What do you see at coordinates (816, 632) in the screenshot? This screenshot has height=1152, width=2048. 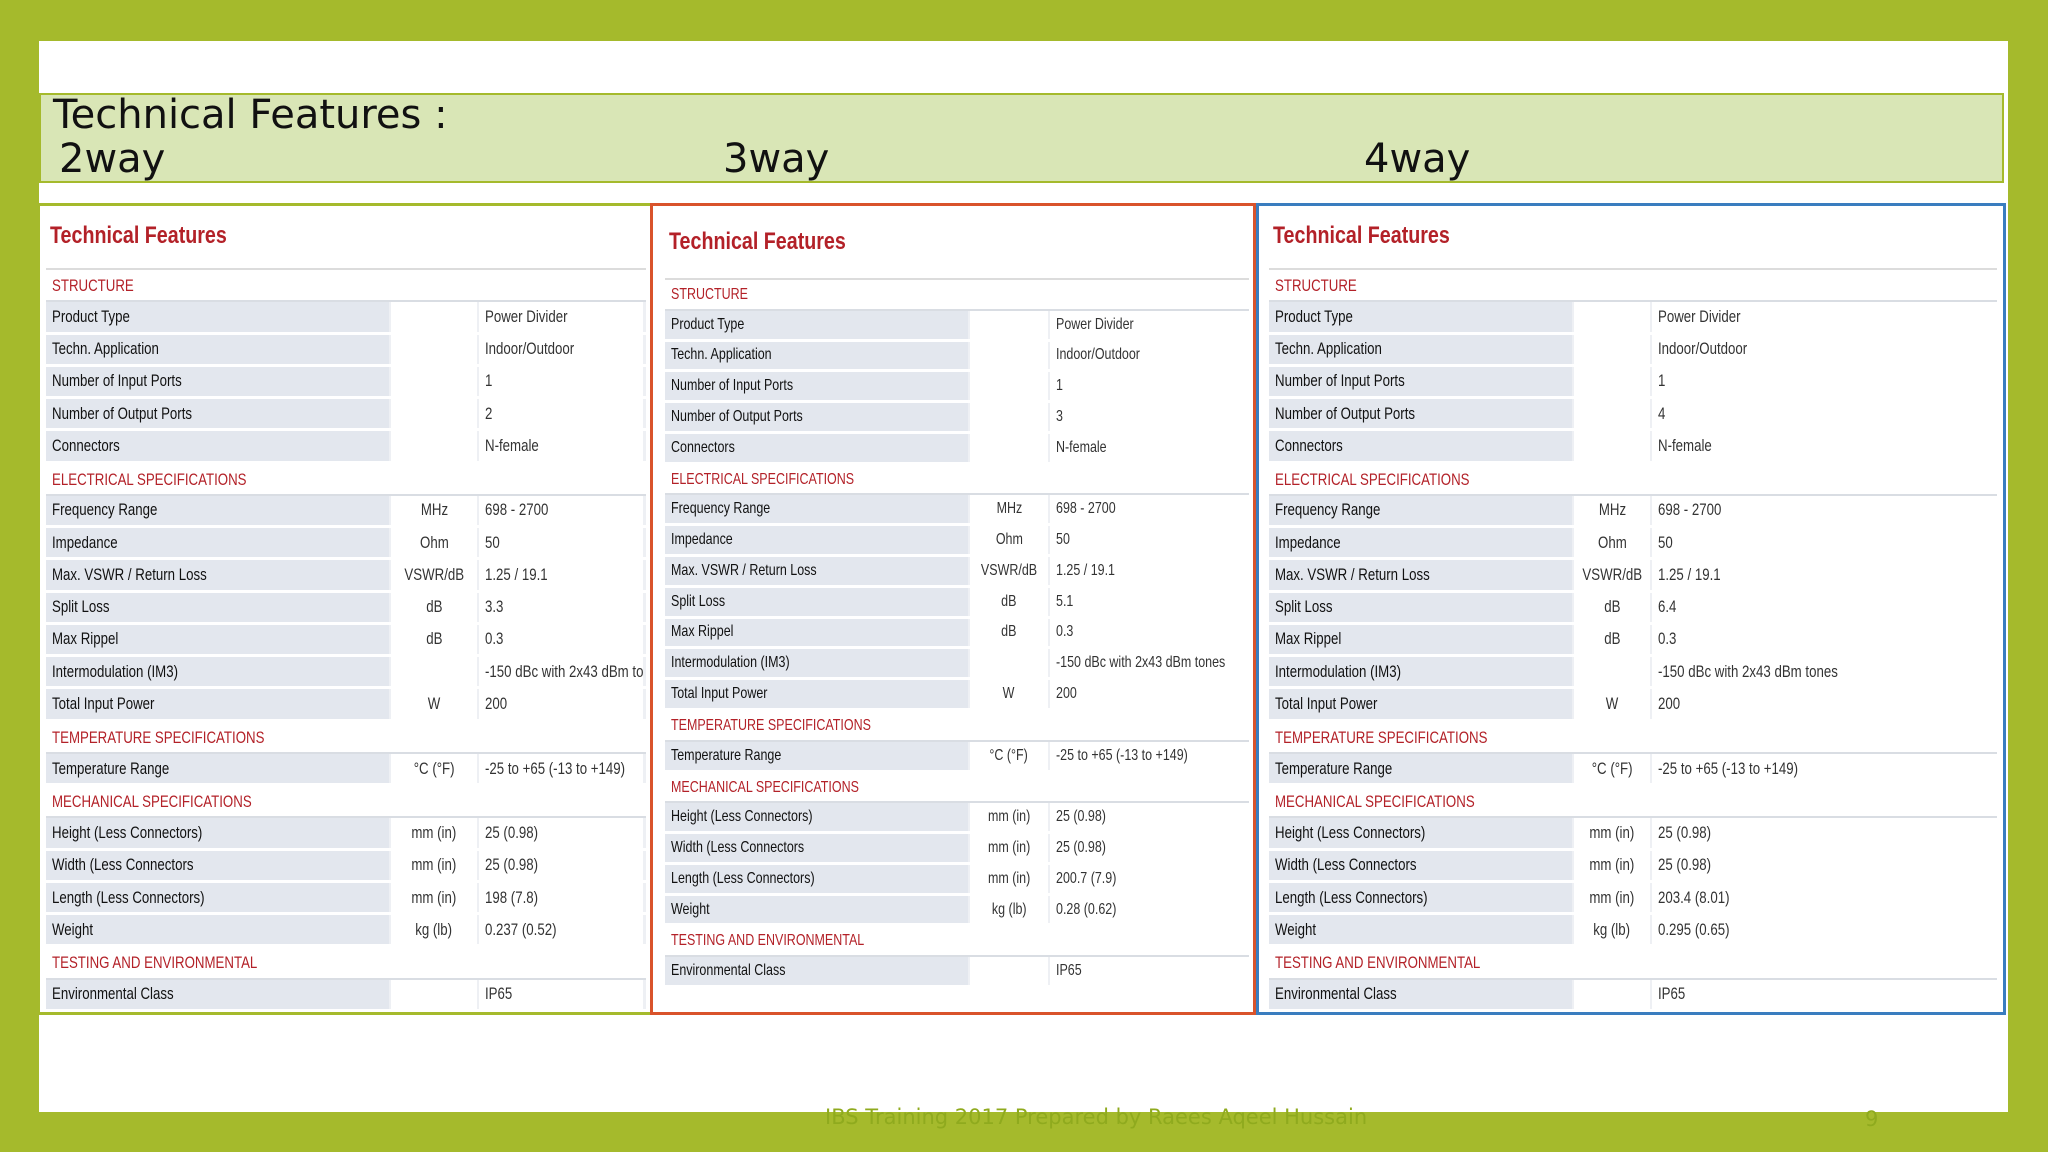 I see `spec-name: Max Rippel` at bounding box center [816, 632].